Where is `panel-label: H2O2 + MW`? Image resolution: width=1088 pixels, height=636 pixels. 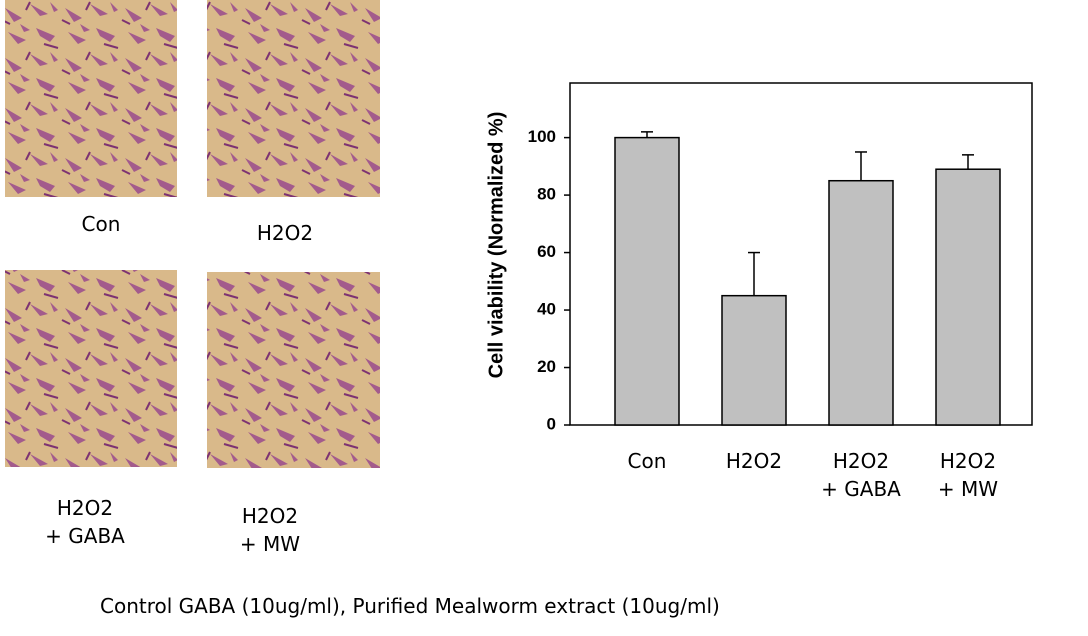 panel-label: H2O2 + MW is located at coordinates (270, 530).